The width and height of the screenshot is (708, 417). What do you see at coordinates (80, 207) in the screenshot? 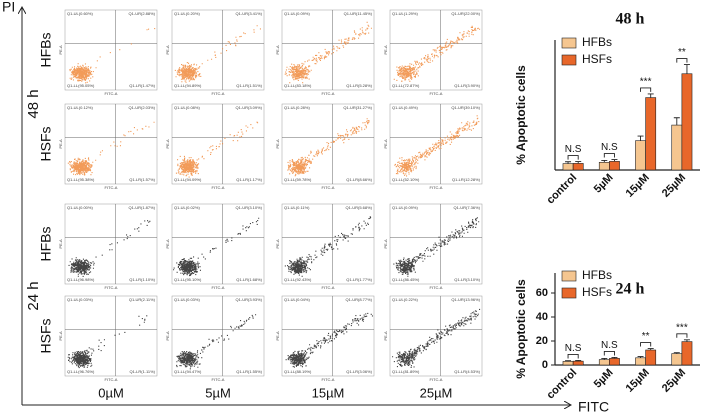
I see `quadrant-label: Q1-UL(0.00%)` at bounding box center [80, 207].